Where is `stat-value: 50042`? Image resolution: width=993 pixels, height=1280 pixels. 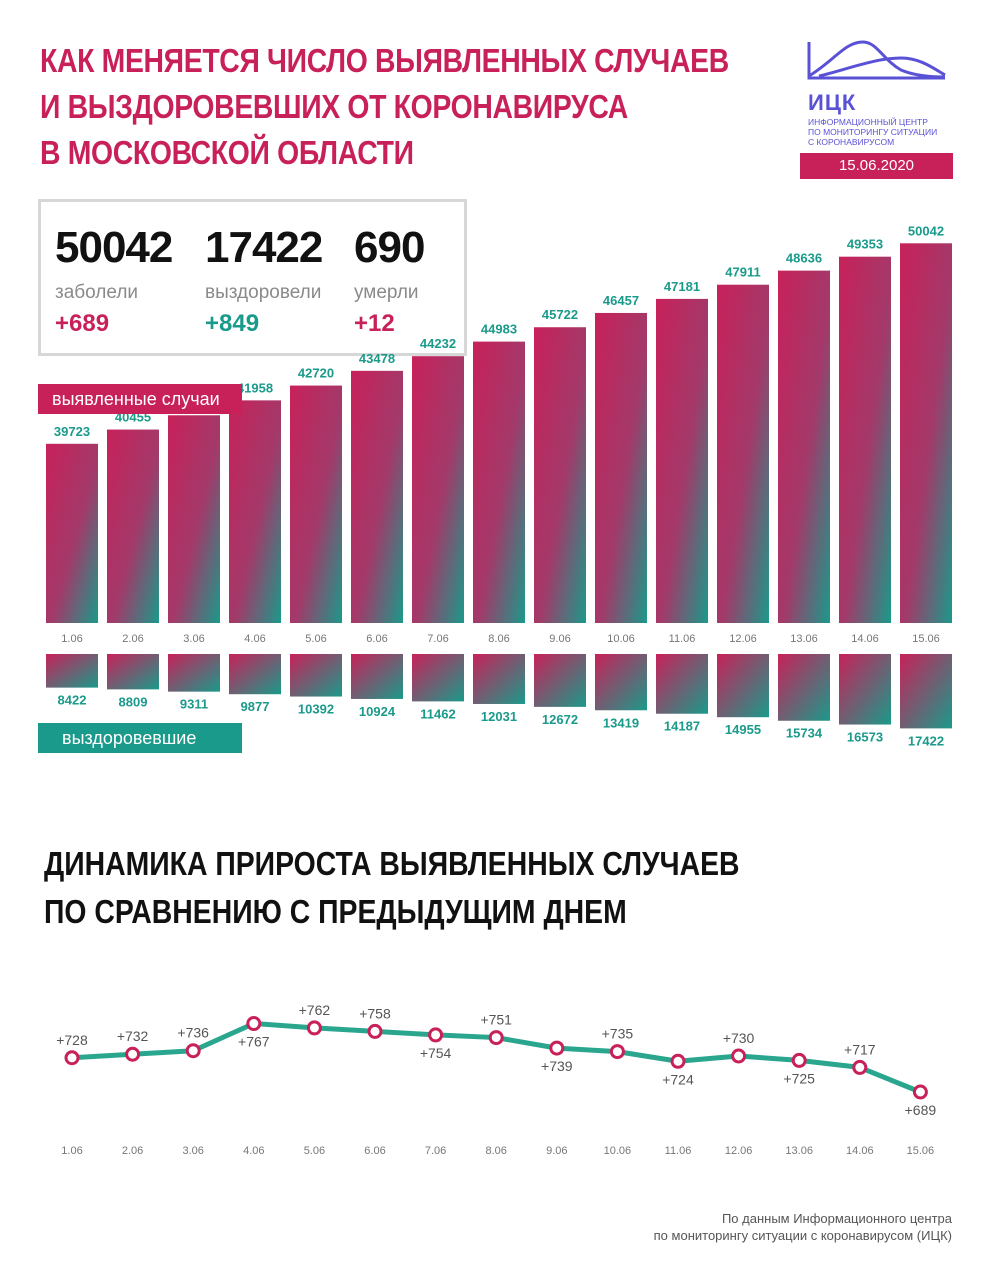 stat-value: 50042 is located at coordinates (114, 247).